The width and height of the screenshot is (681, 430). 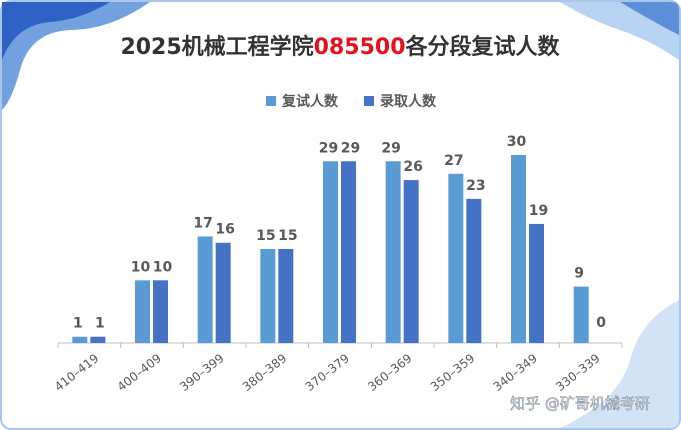 What do you see at coordinates (216, 47) in the screenshot?
I see `title-part: 2025机械工程学院` at bounding box center [216, 47].